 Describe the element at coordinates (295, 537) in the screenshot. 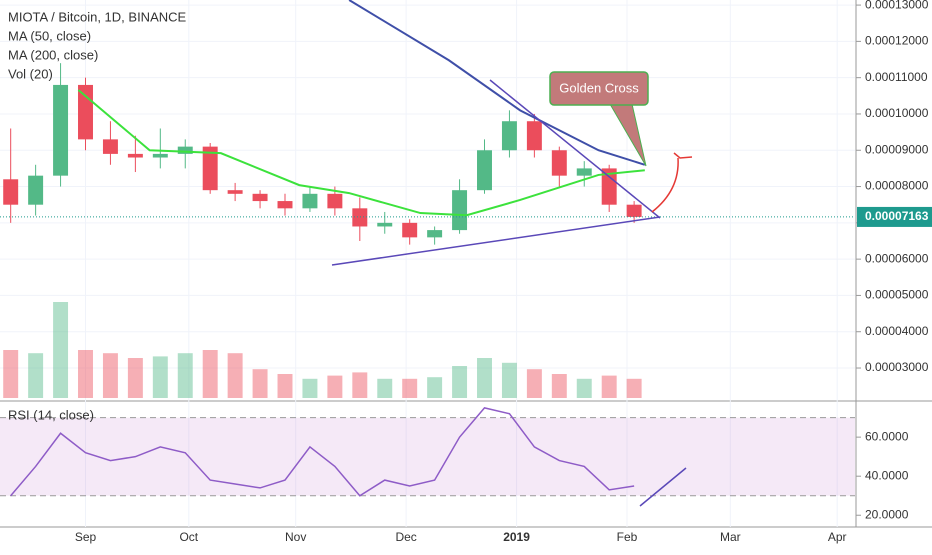

I see `x-tick-label: Nov` at that location.